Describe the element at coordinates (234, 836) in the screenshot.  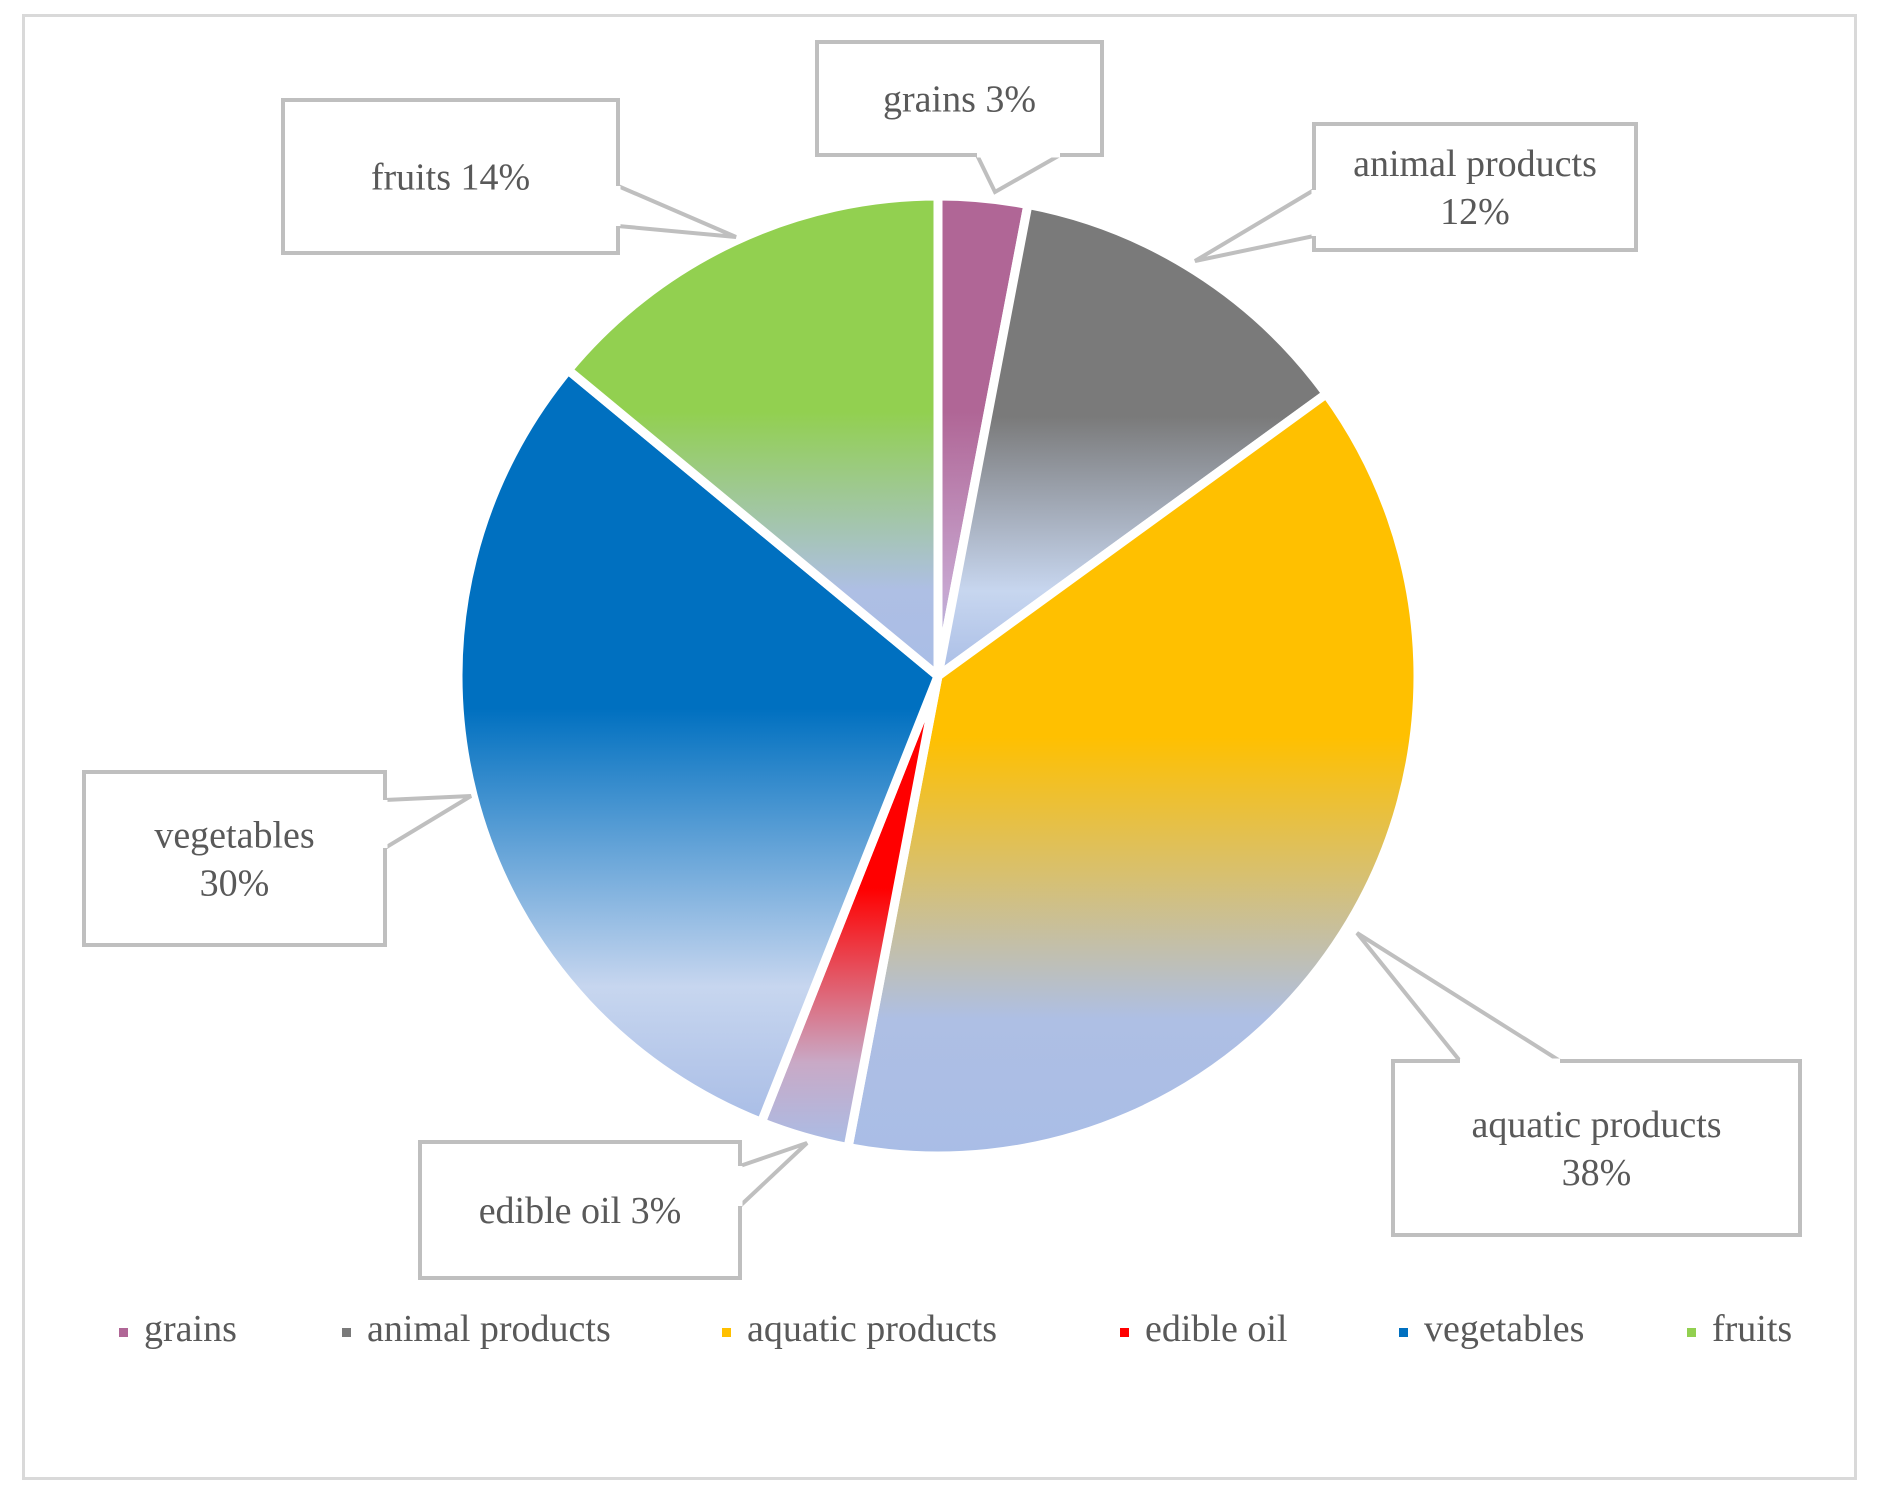
I see `data-label-text: vegetables` at that location.